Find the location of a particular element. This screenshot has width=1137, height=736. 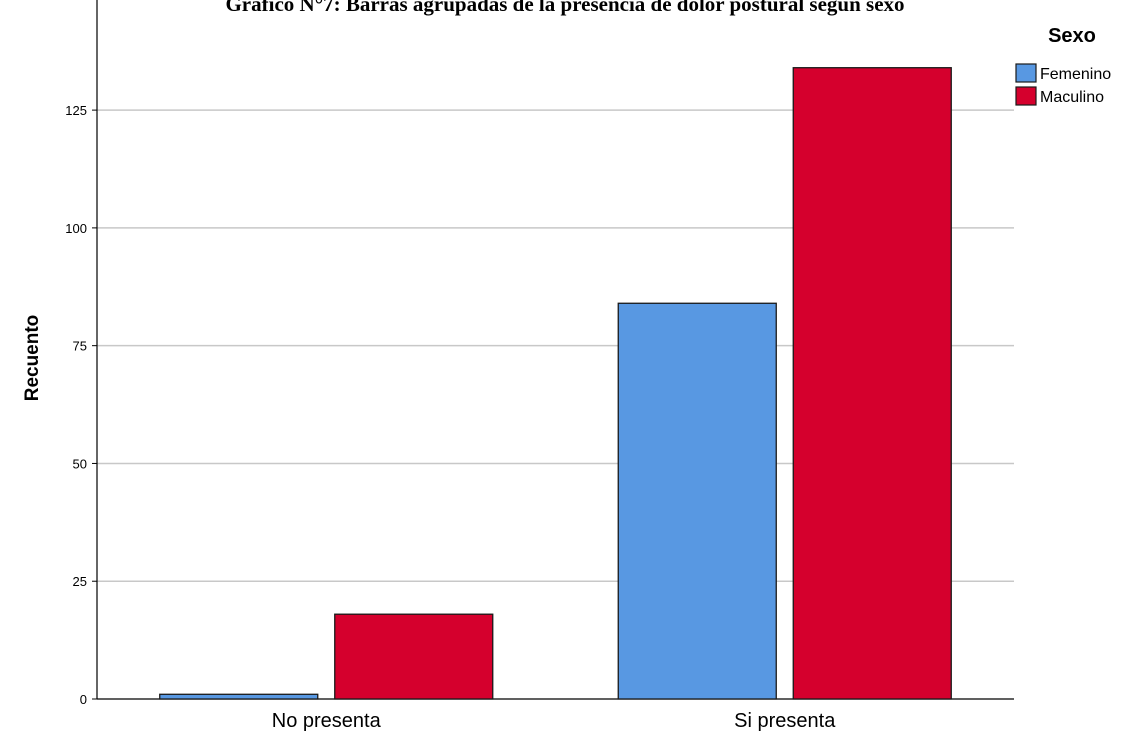

y-axis-title: Recuento is located at coordinates (32, 358).